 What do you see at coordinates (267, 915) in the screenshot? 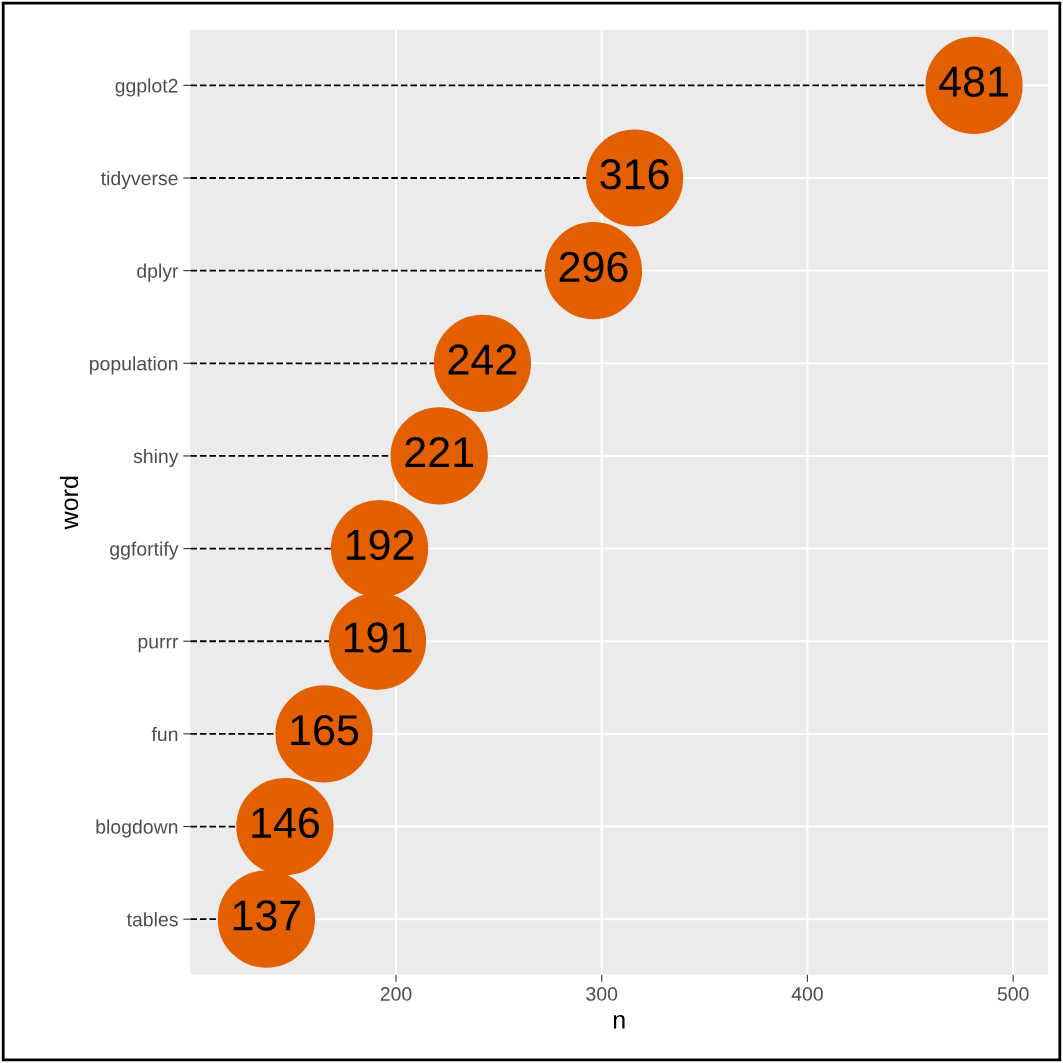
I see `data-label: 137` at bounding box center [267, 915].